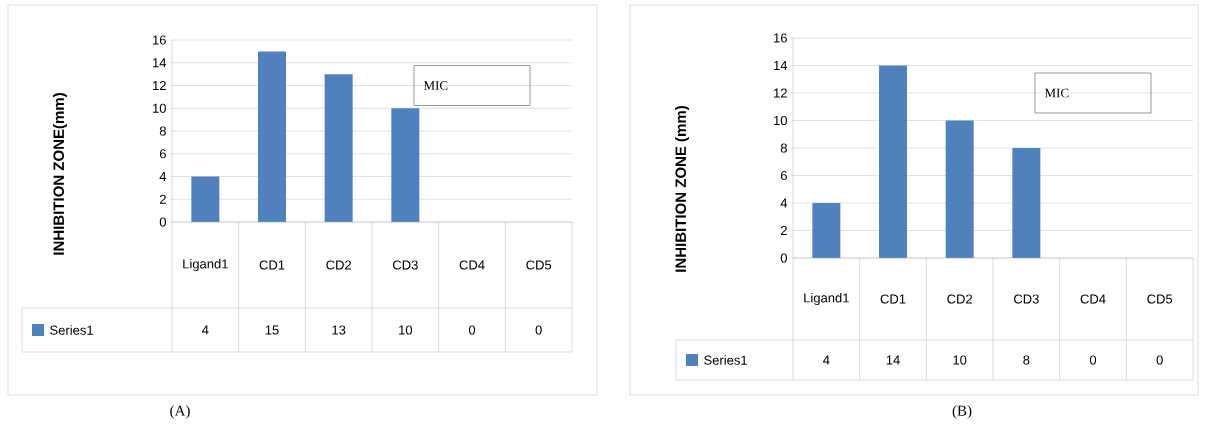  I want to click on data-label: 8, so click(1026, 360).